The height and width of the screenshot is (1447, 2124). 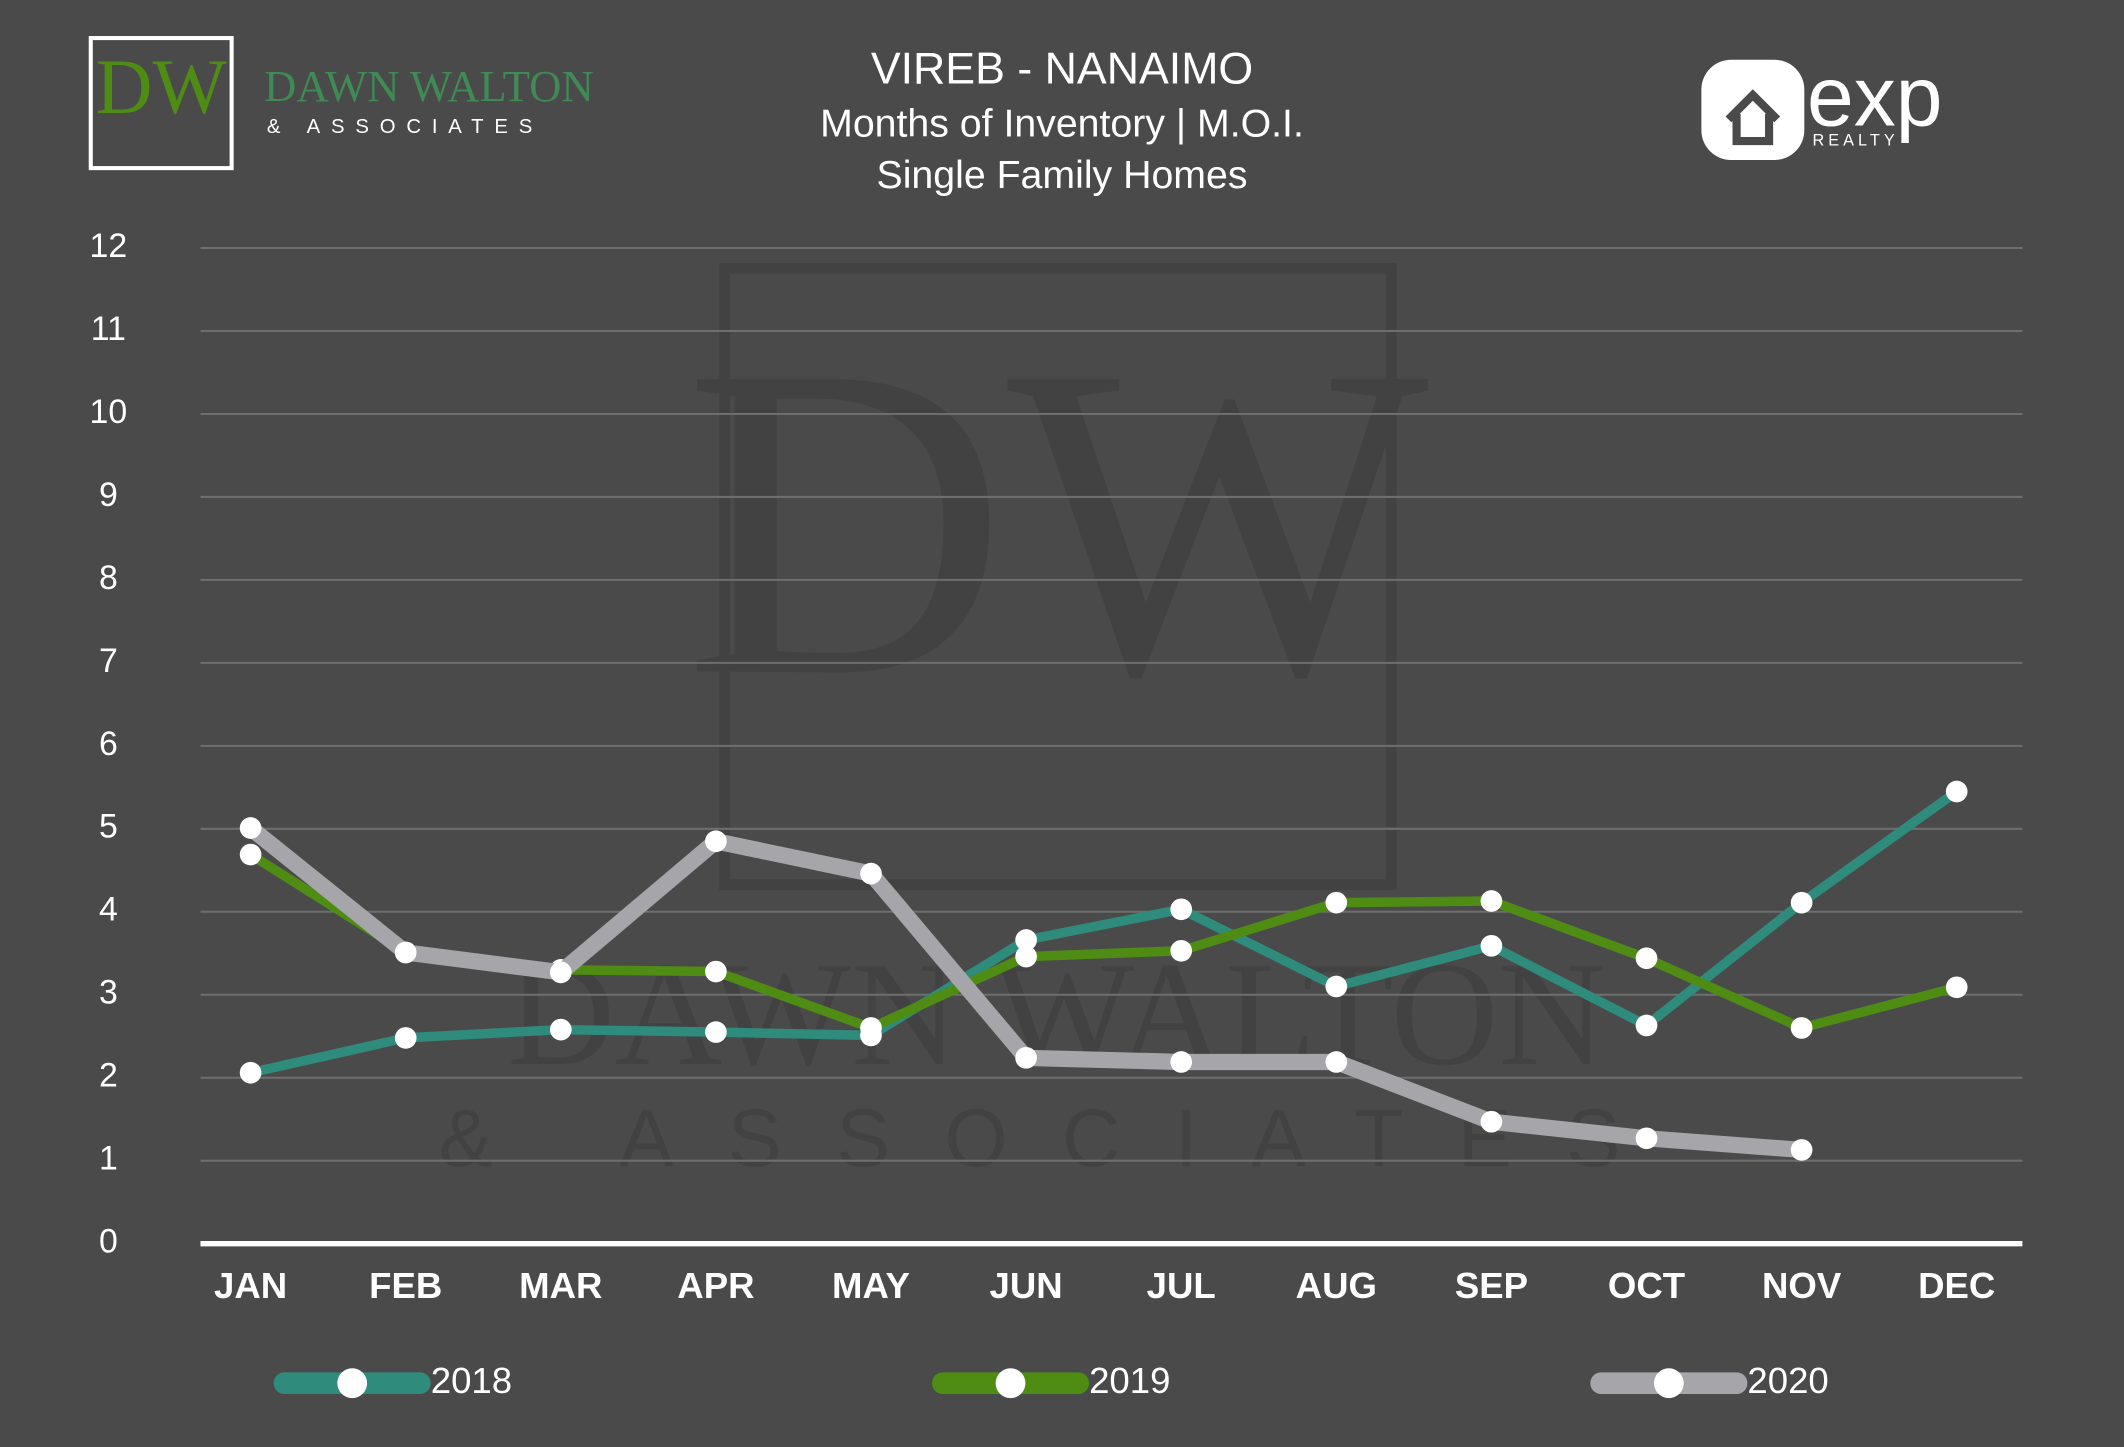 What do you see at coordinates (108, 329) in the screenshot?
I see `y-tick-label: 11` at bounding box center [108, 329].